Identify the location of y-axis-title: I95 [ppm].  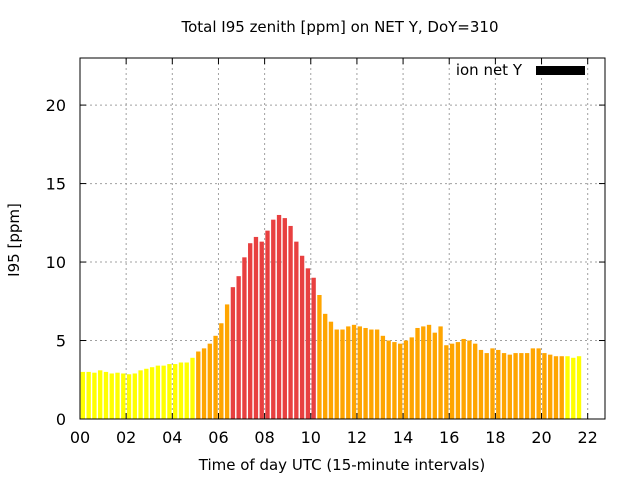
(14, 240).